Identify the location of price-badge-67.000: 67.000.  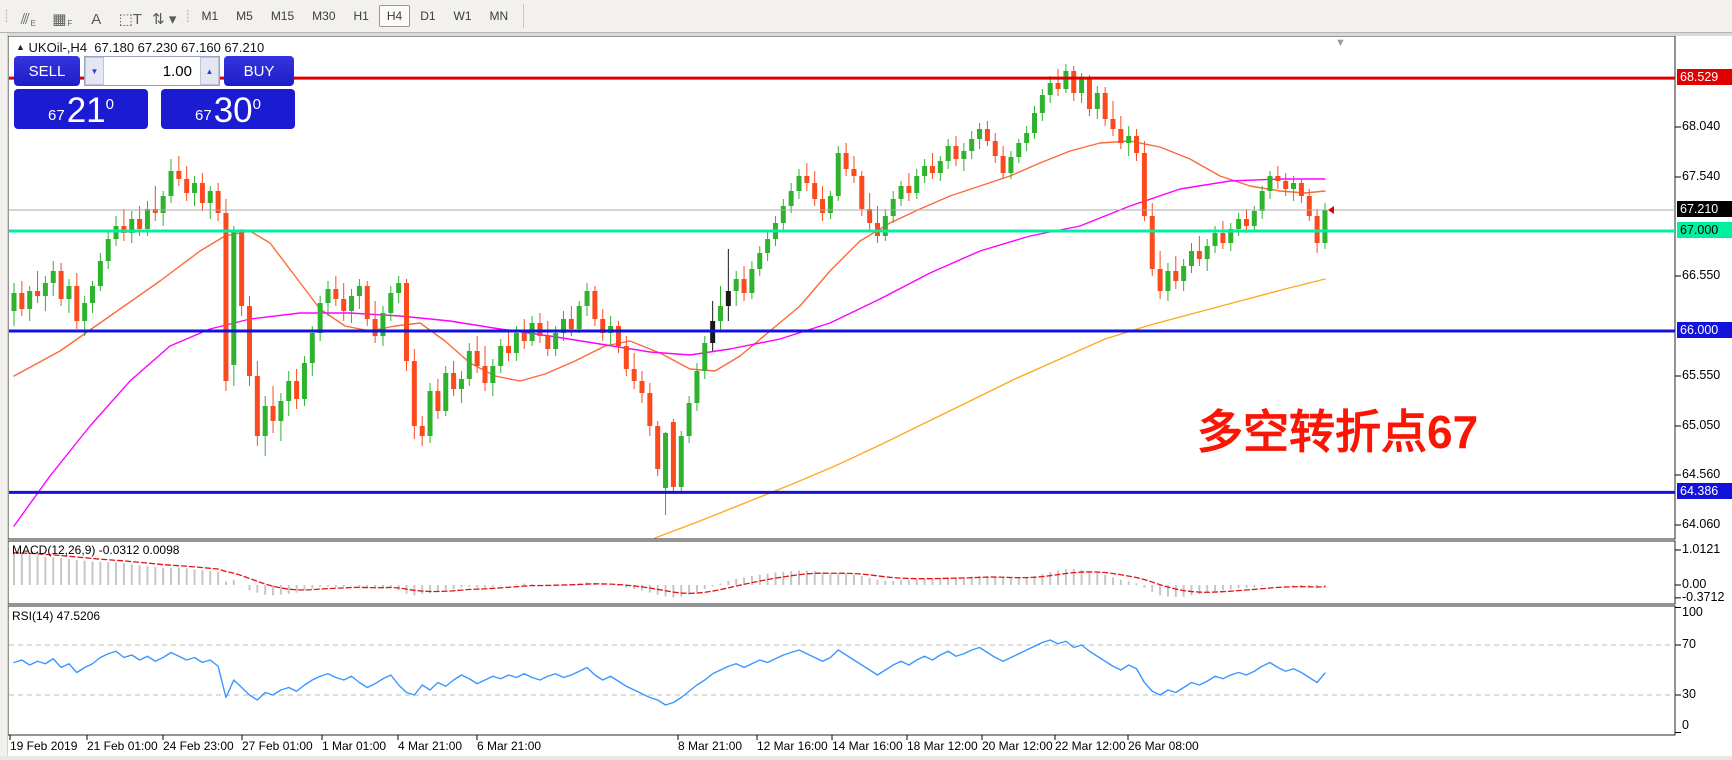
(1704, 230).